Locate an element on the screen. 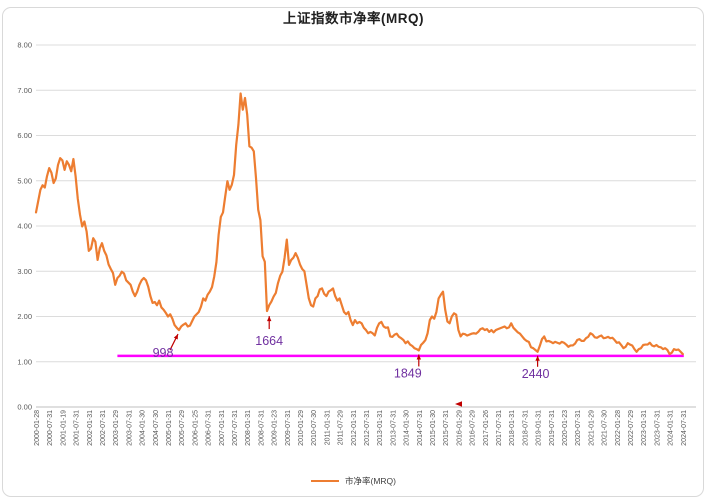  x-axis-label: 2002-01-31 is located at coordinates (90, 428).